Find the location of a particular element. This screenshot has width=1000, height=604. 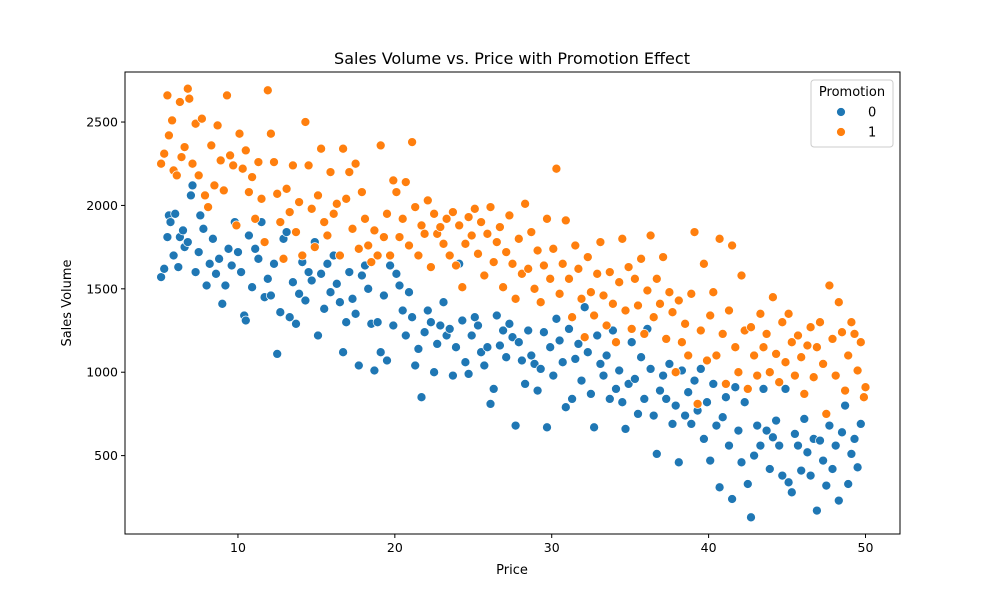

y-tick-label-3: 2000 is located at coordinates (102, 205).